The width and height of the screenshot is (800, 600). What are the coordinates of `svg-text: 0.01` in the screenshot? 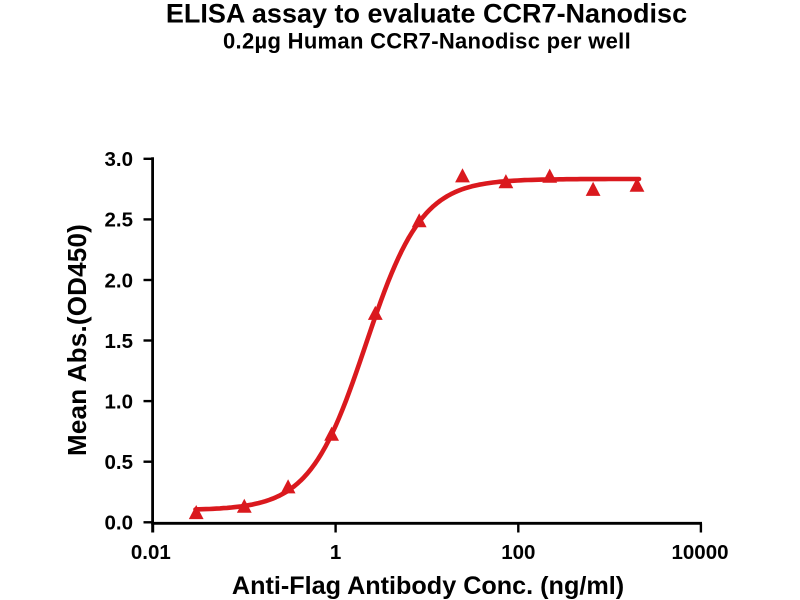 It's located at (151, 552).